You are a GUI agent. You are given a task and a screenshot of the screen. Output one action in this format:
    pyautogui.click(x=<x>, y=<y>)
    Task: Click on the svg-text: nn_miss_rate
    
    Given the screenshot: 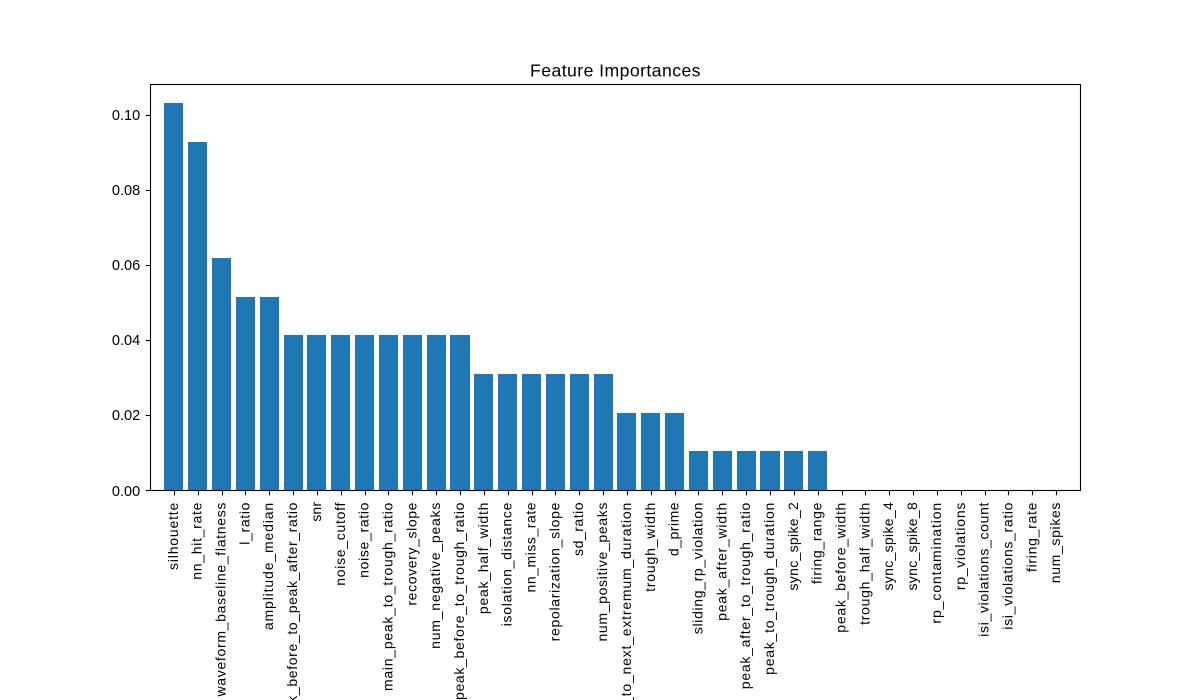 What is the action you would take?
    pyautogui.click(x=531, y=547)
    